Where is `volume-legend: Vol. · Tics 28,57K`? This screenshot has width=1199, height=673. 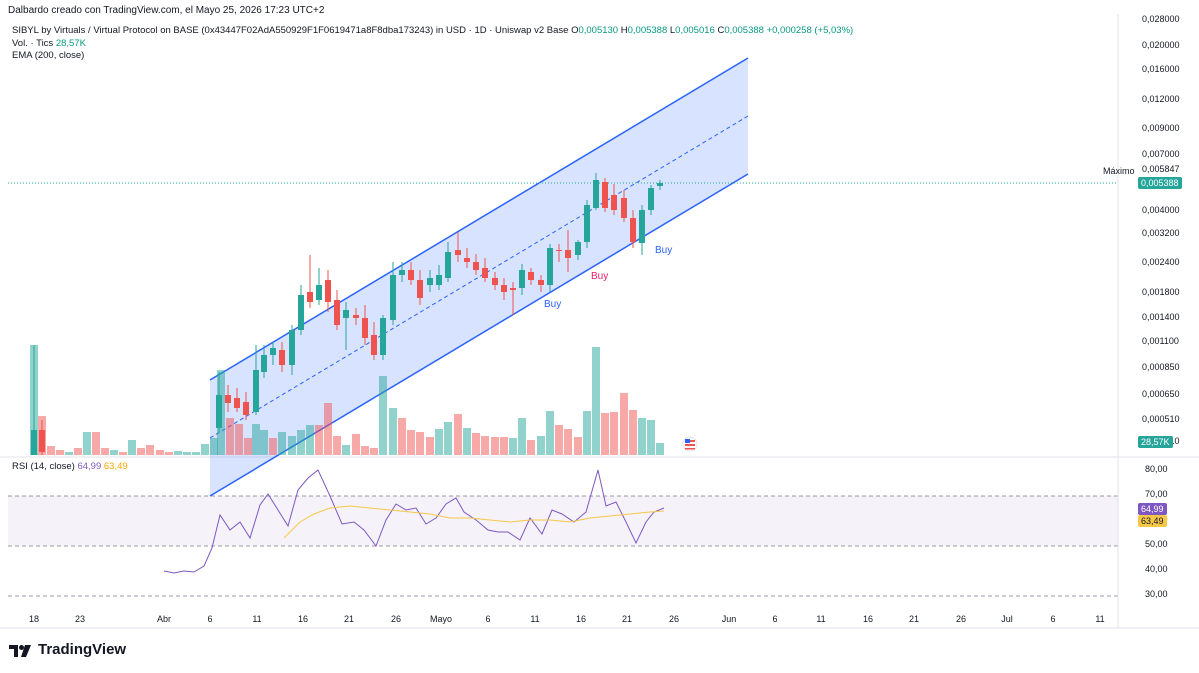 volume-legend: Vol. · Tics 28,57K is located at coordinates (49, 43).